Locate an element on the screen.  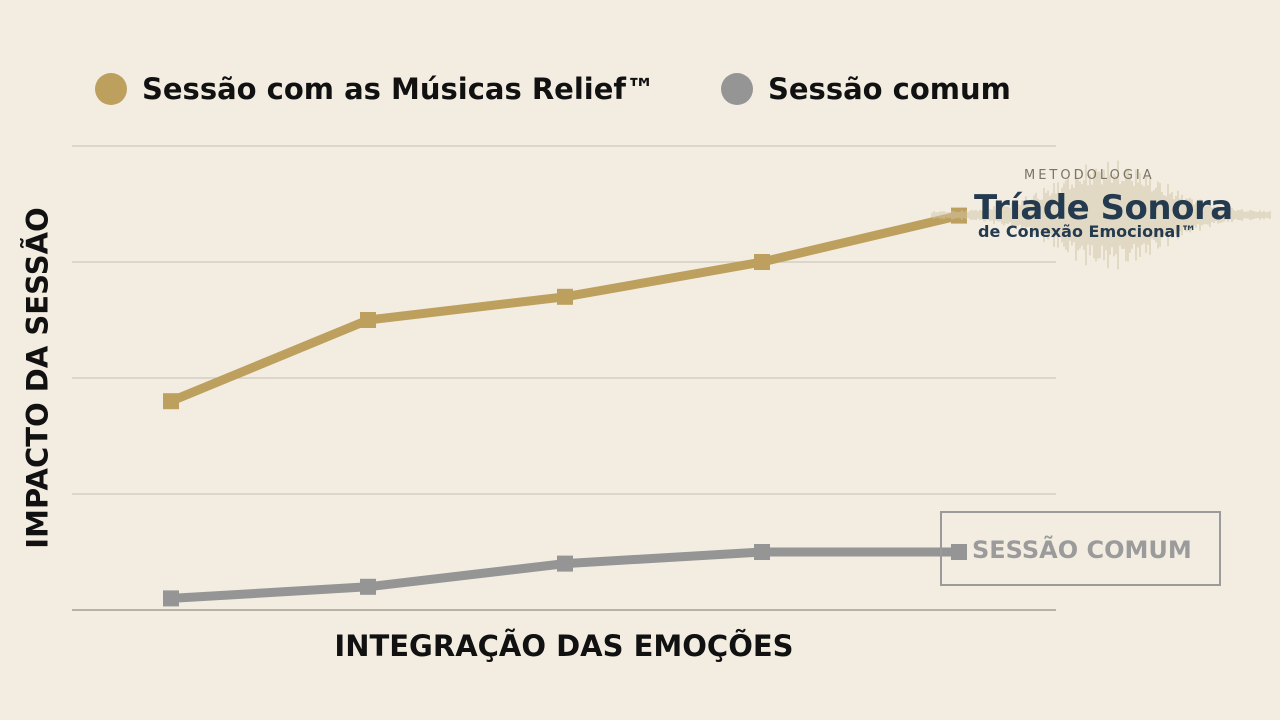
series-end-label-box is located at coordinates (1080, 548).